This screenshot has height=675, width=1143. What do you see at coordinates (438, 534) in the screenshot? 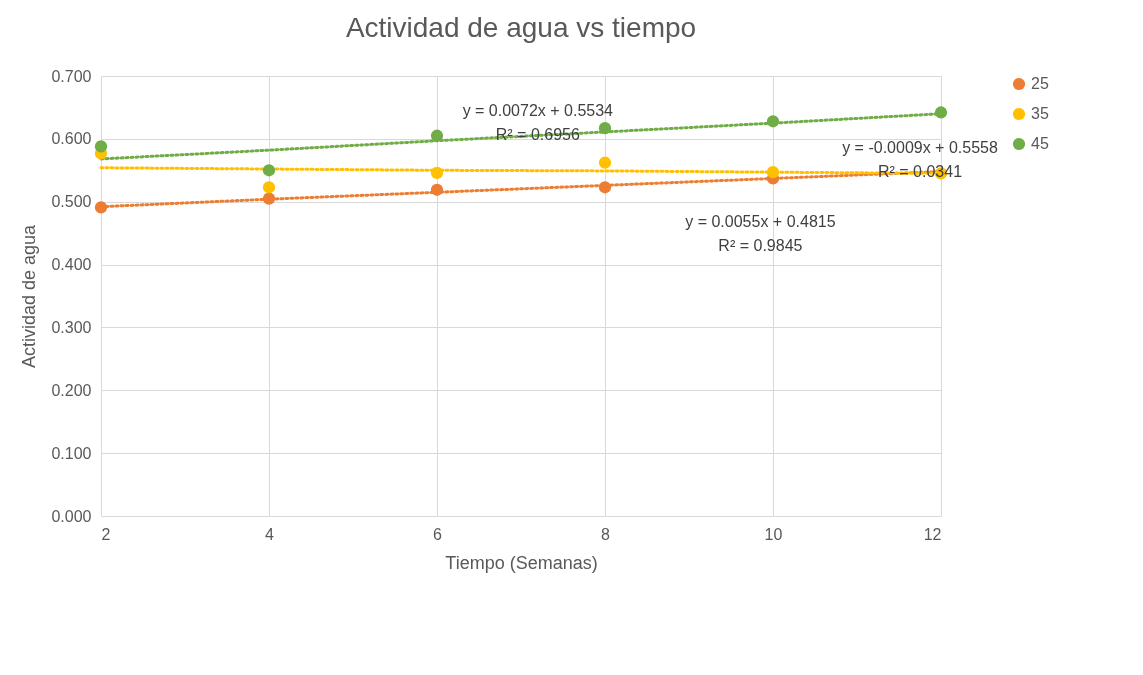
I see `x-tick-label: 6` at bounding box center [438, 534].